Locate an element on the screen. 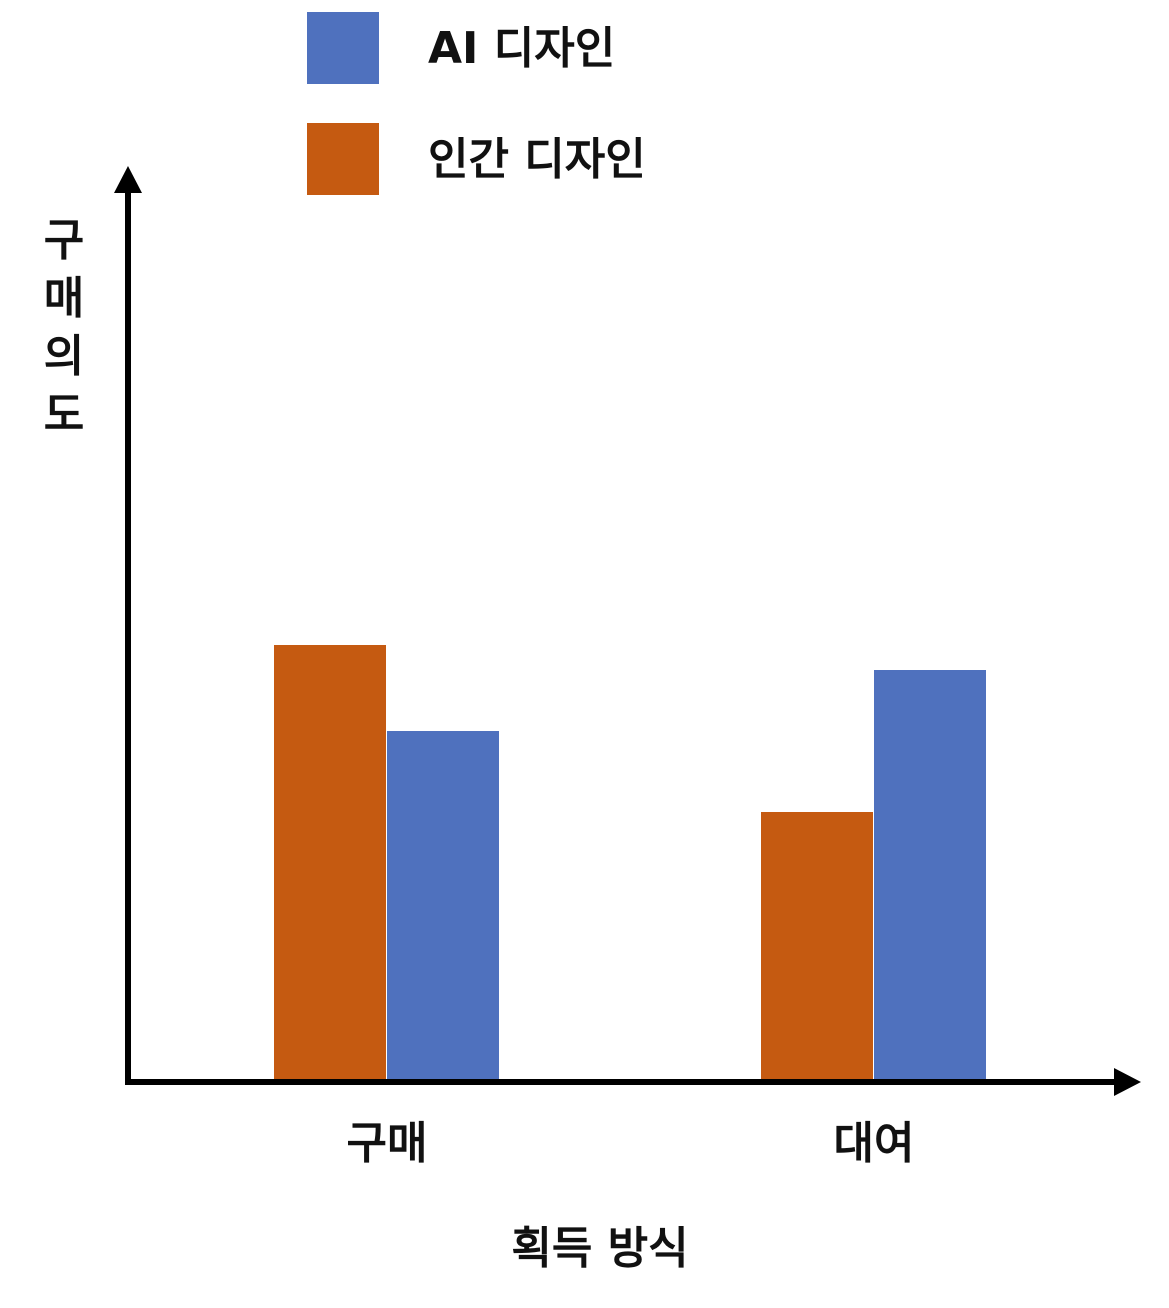  y-axis-title-char: 도 is located at coordinates (64, 414).